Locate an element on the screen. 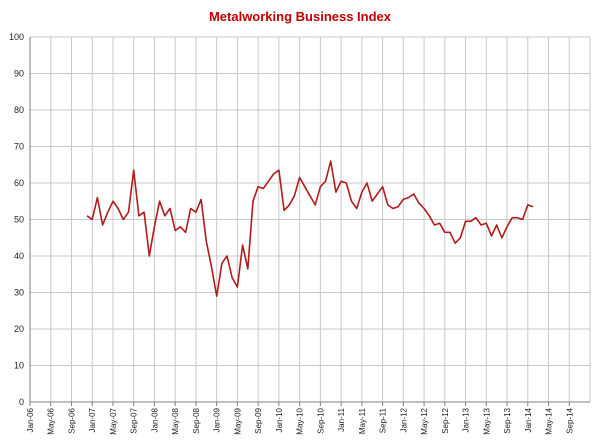  y-tick-label: 100 is located at coordinates (16, 37).